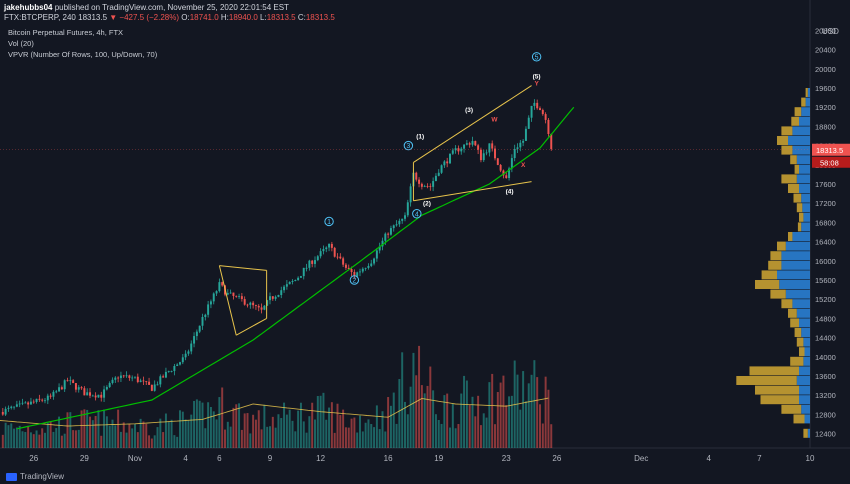 Image resolution: width=850 pixels, height=484 pixels. I want to click on price-tick-label: 19200, so click(825, 107).